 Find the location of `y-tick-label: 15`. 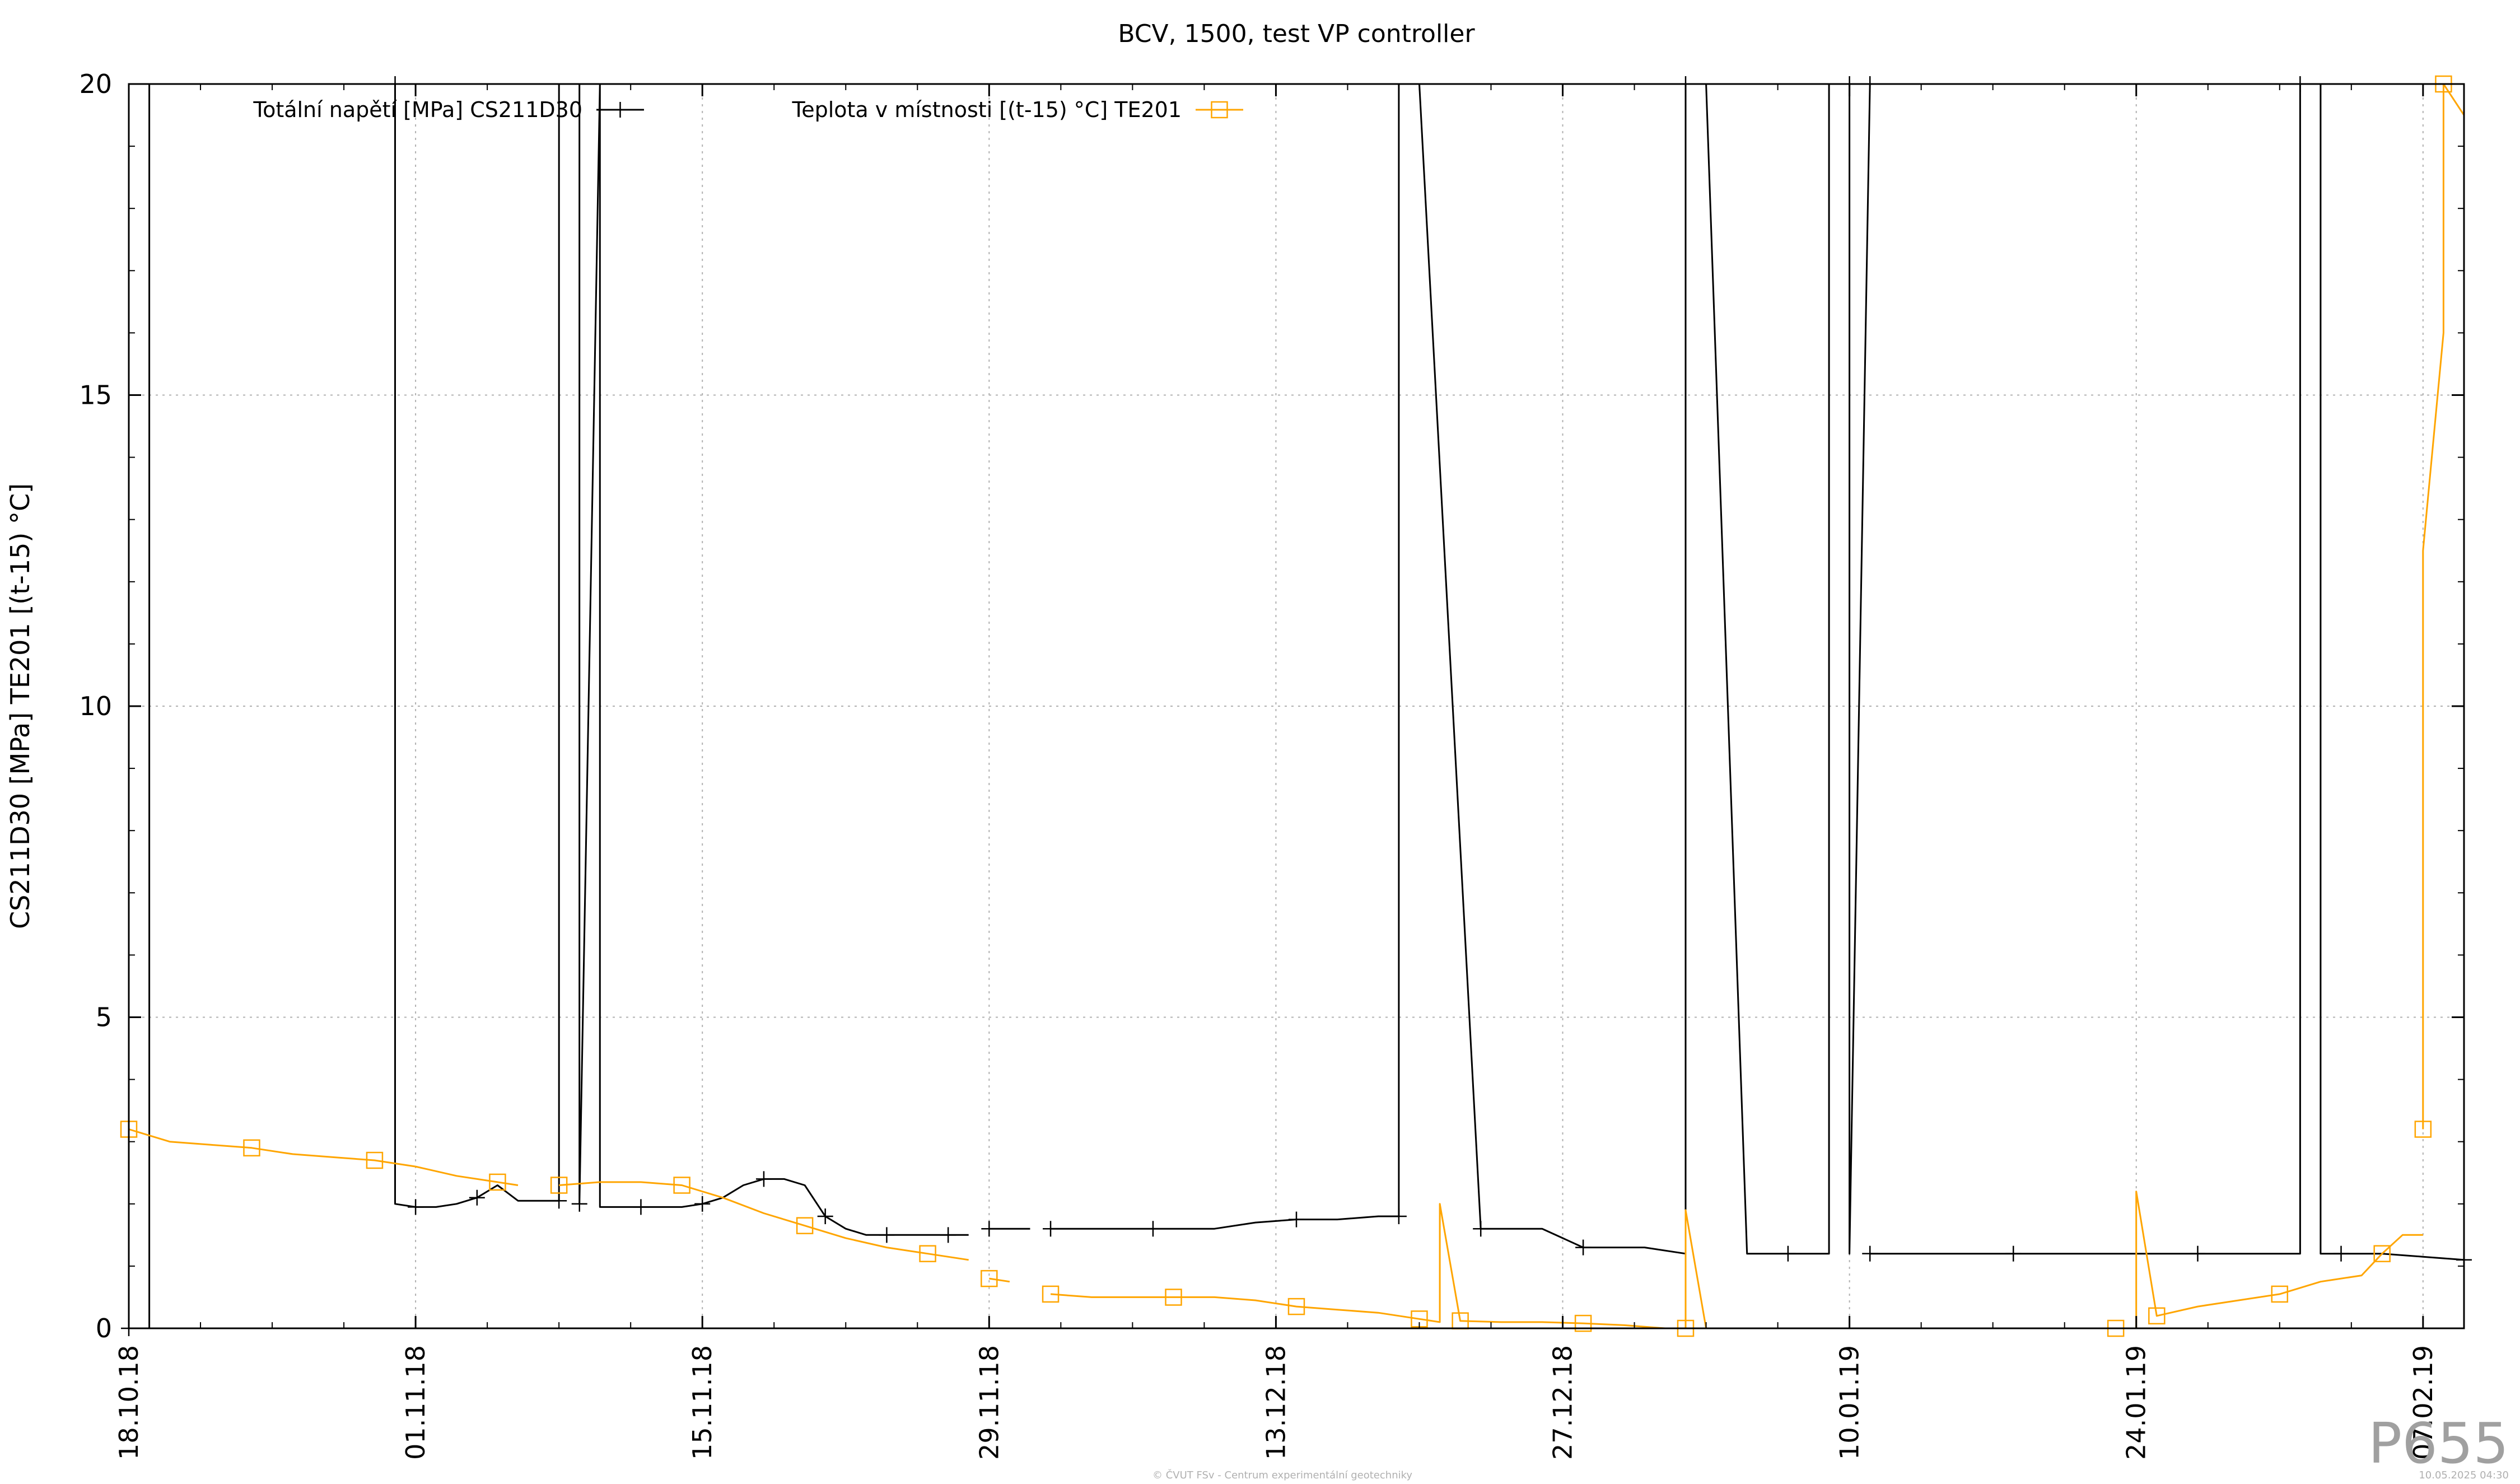

y-tick-label: 15 is located at coordinates (96, 395).